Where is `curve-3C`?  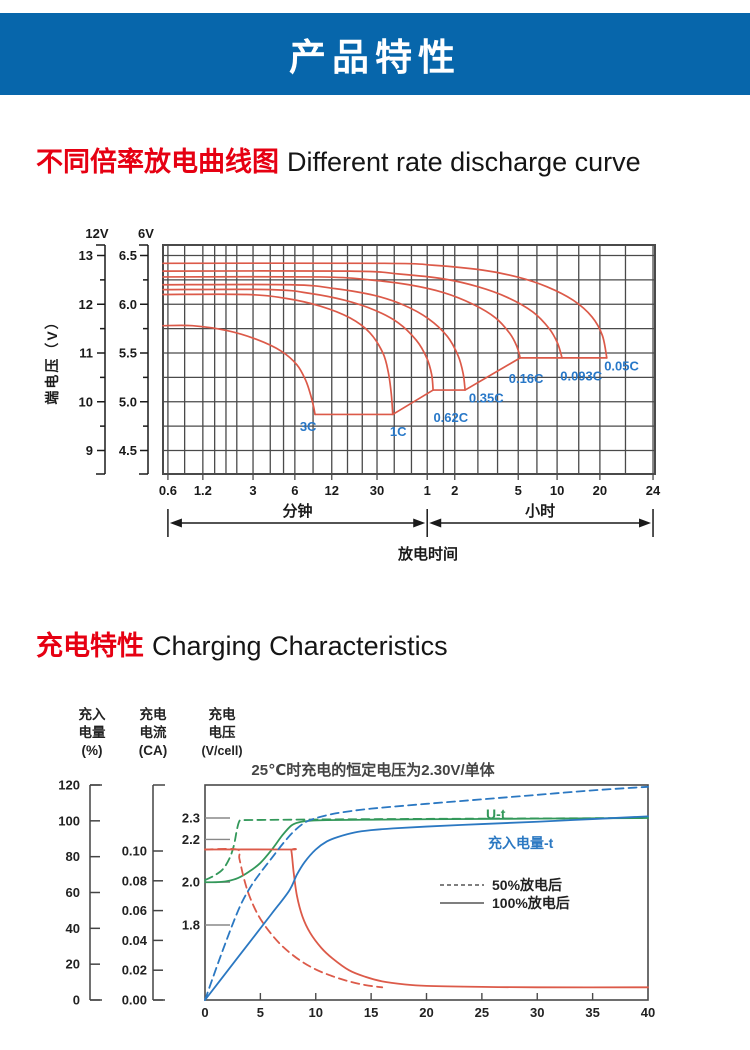
curve-3C is located at coordinates (239, 370).